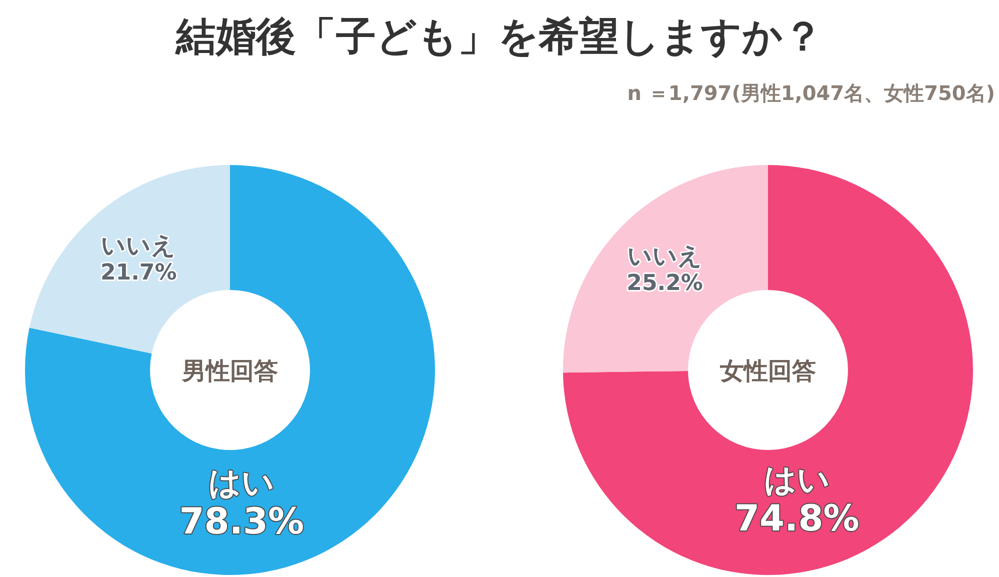 The image size is (999, 577). I want to click on text: 女性回答, so click(767, 371).